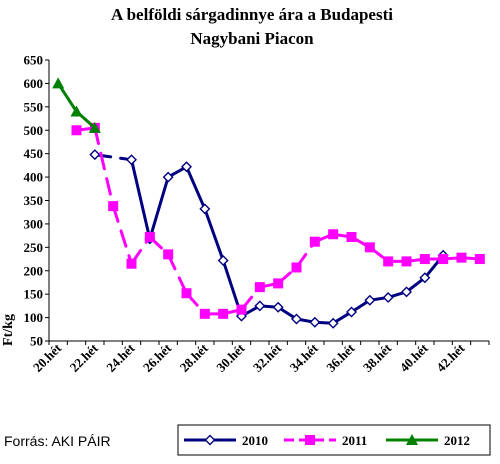 This screenshot has height=464, width=500. I want to click on legend-marker-2010, so click(210, 440).